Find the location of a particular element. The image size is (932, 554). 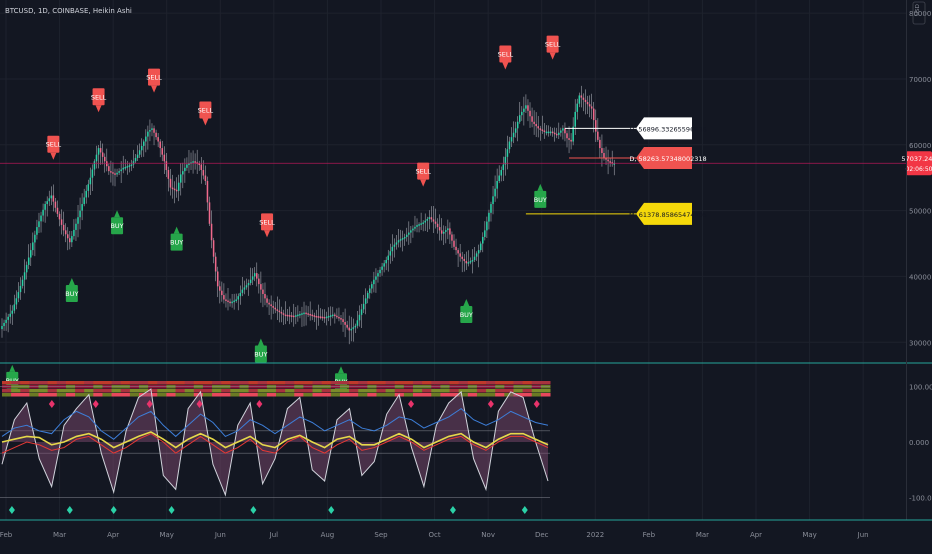

level-label: M, 61378.85865474105 is located at coordinates (668, 215).